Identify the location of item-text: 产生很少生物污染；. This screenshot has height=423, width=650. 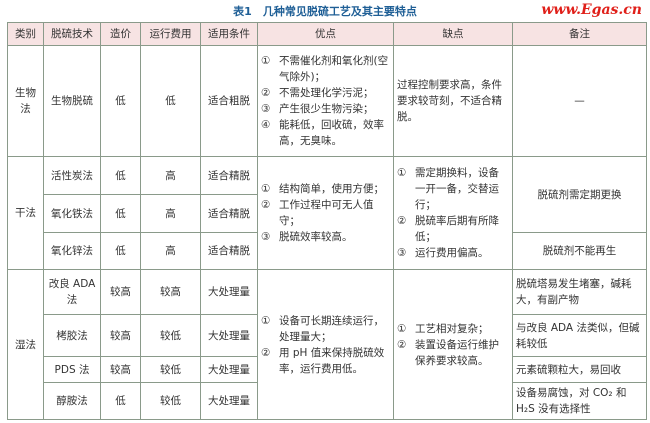
(326, 109).